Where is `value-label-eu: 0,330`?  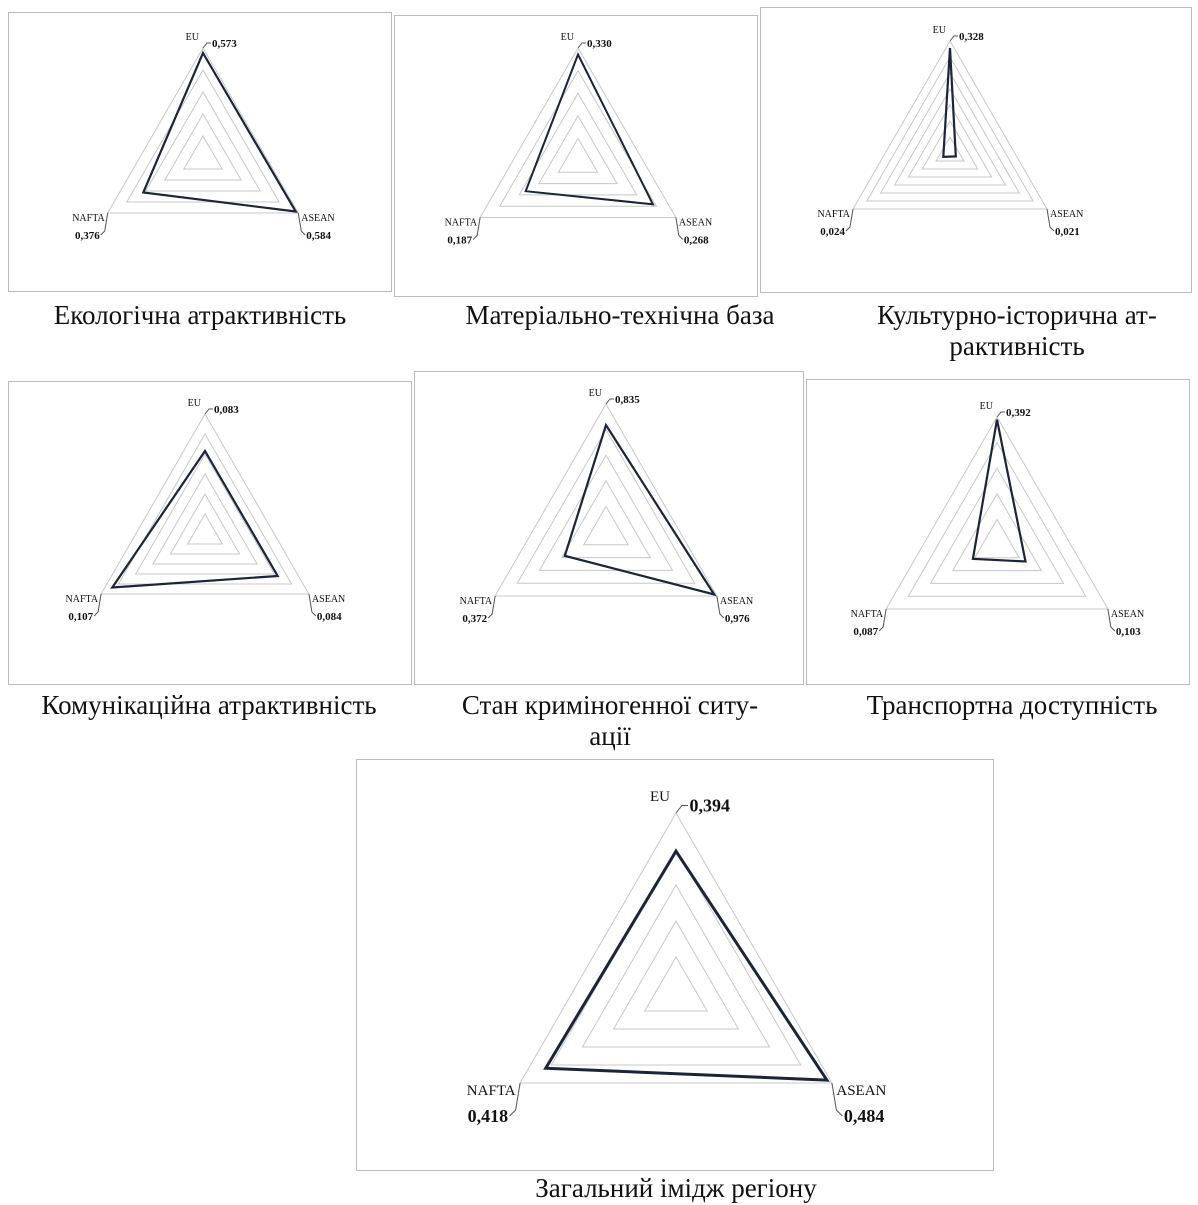 value-label-eu: 0,330 is located at coordinates (599, 44).